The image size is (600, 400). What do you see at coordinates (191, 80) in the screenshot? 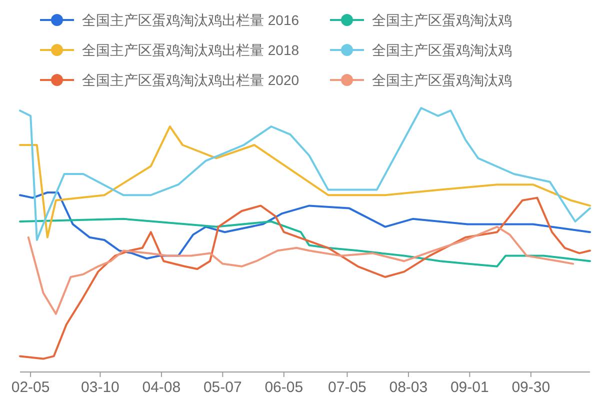
I see `legend-label: 全国主产区蛋鸡淘汰鸡出栏量 2020` at bounding box center [191, 80].